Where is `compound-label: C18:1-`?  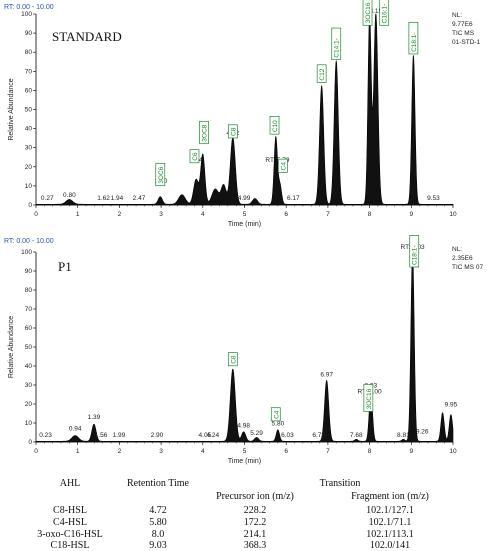 compound-label: C18:1- is located at coordinates (414, 251).